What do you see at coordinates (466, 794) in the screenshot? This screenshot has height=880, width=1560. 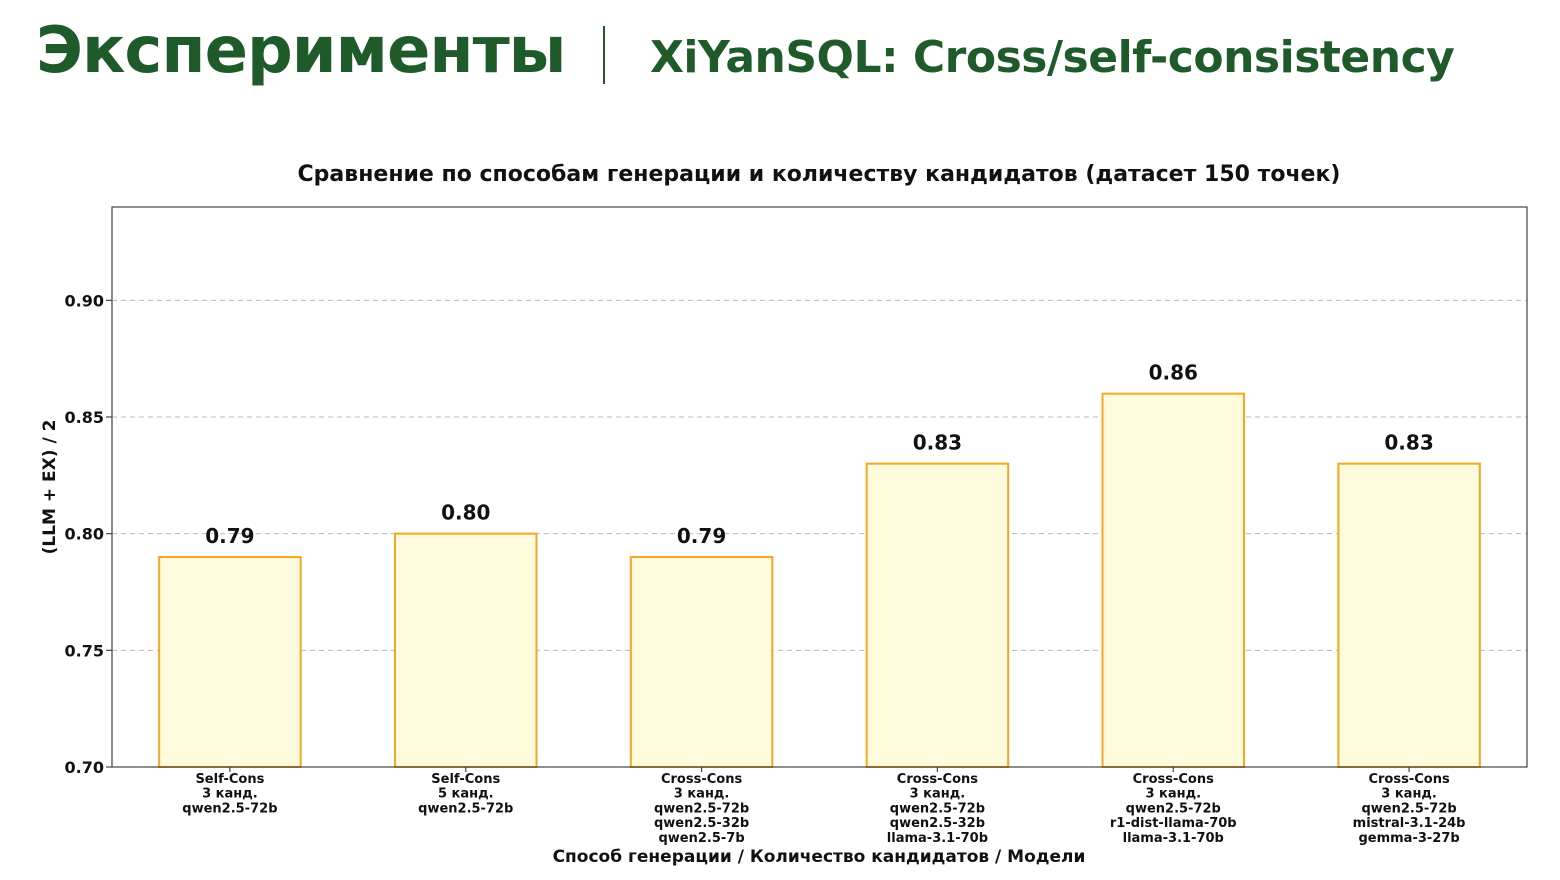 I see `x-tick-label: 5 канд.` at bounding box center [466, 794].